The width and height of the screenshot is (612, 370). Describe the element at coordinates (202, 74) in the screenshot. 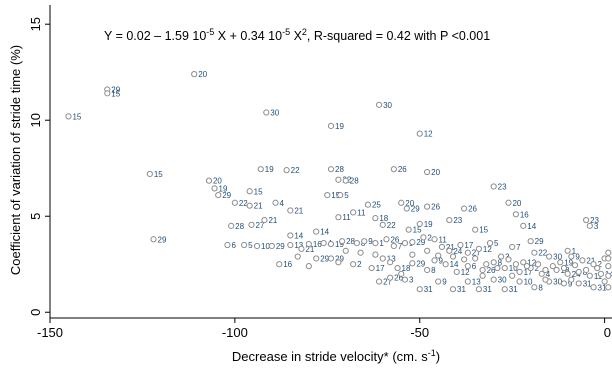

I see `point-label: 20` at that location.